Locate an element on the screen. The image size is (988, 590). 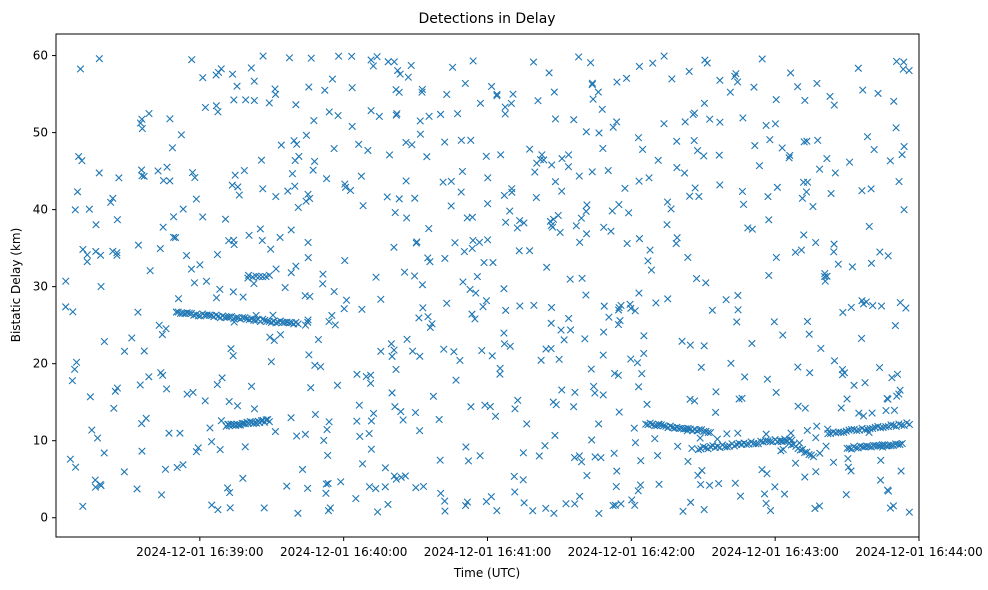
data-point-track-g is located at coordinates (886, 426).